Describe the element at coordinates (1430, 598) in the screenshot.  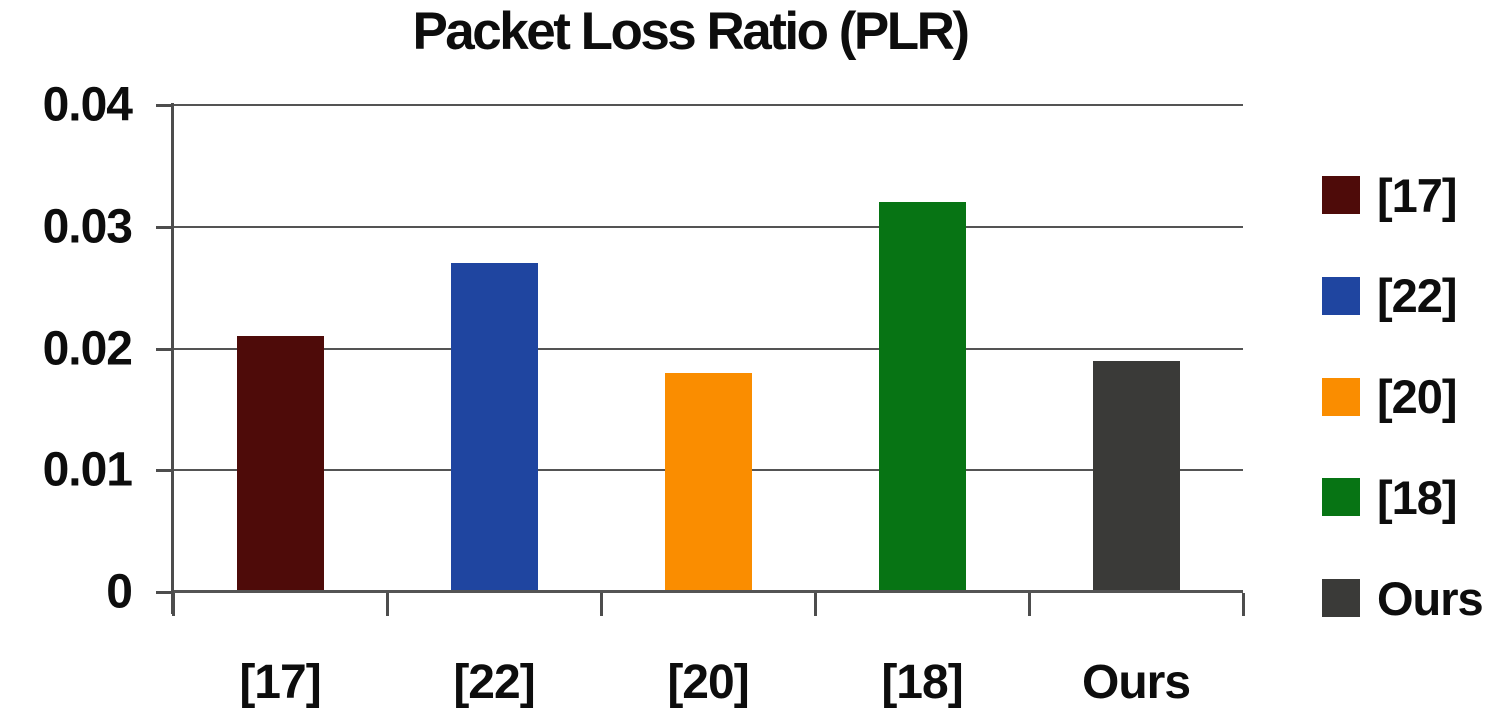
I see `legend-label-Ours: Ours` at that location.